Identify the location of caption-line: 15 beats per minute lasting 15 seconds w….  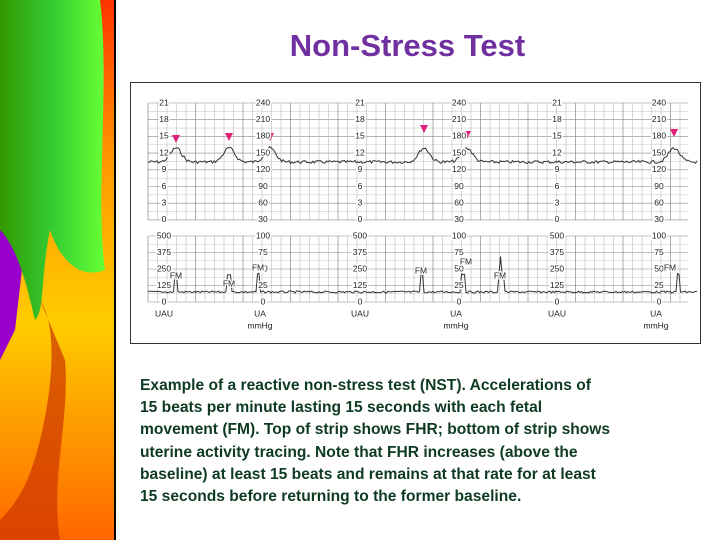
(341, 408).